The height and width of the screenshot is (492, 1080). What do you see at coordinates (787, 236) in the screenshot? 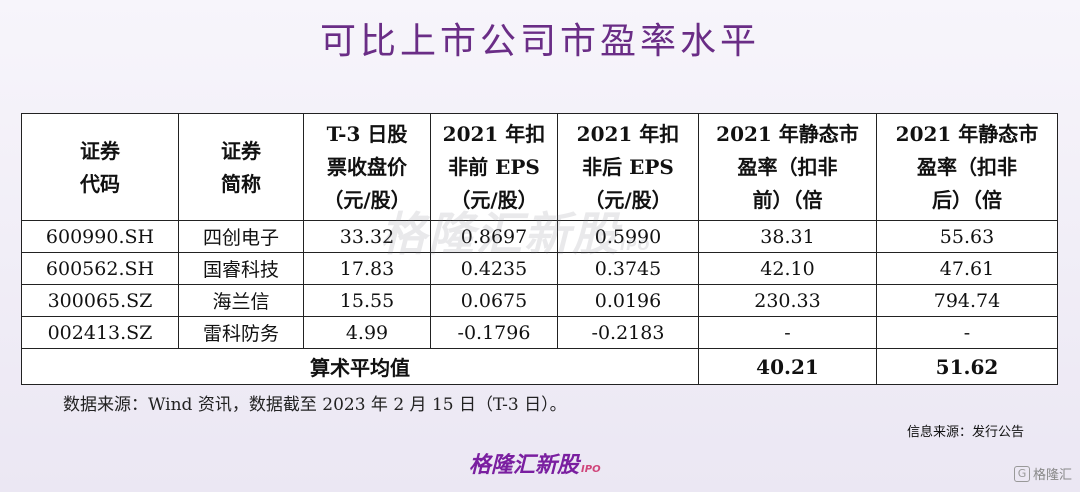
I see `table-cell: 38.31` at bounding box center [787, 236].